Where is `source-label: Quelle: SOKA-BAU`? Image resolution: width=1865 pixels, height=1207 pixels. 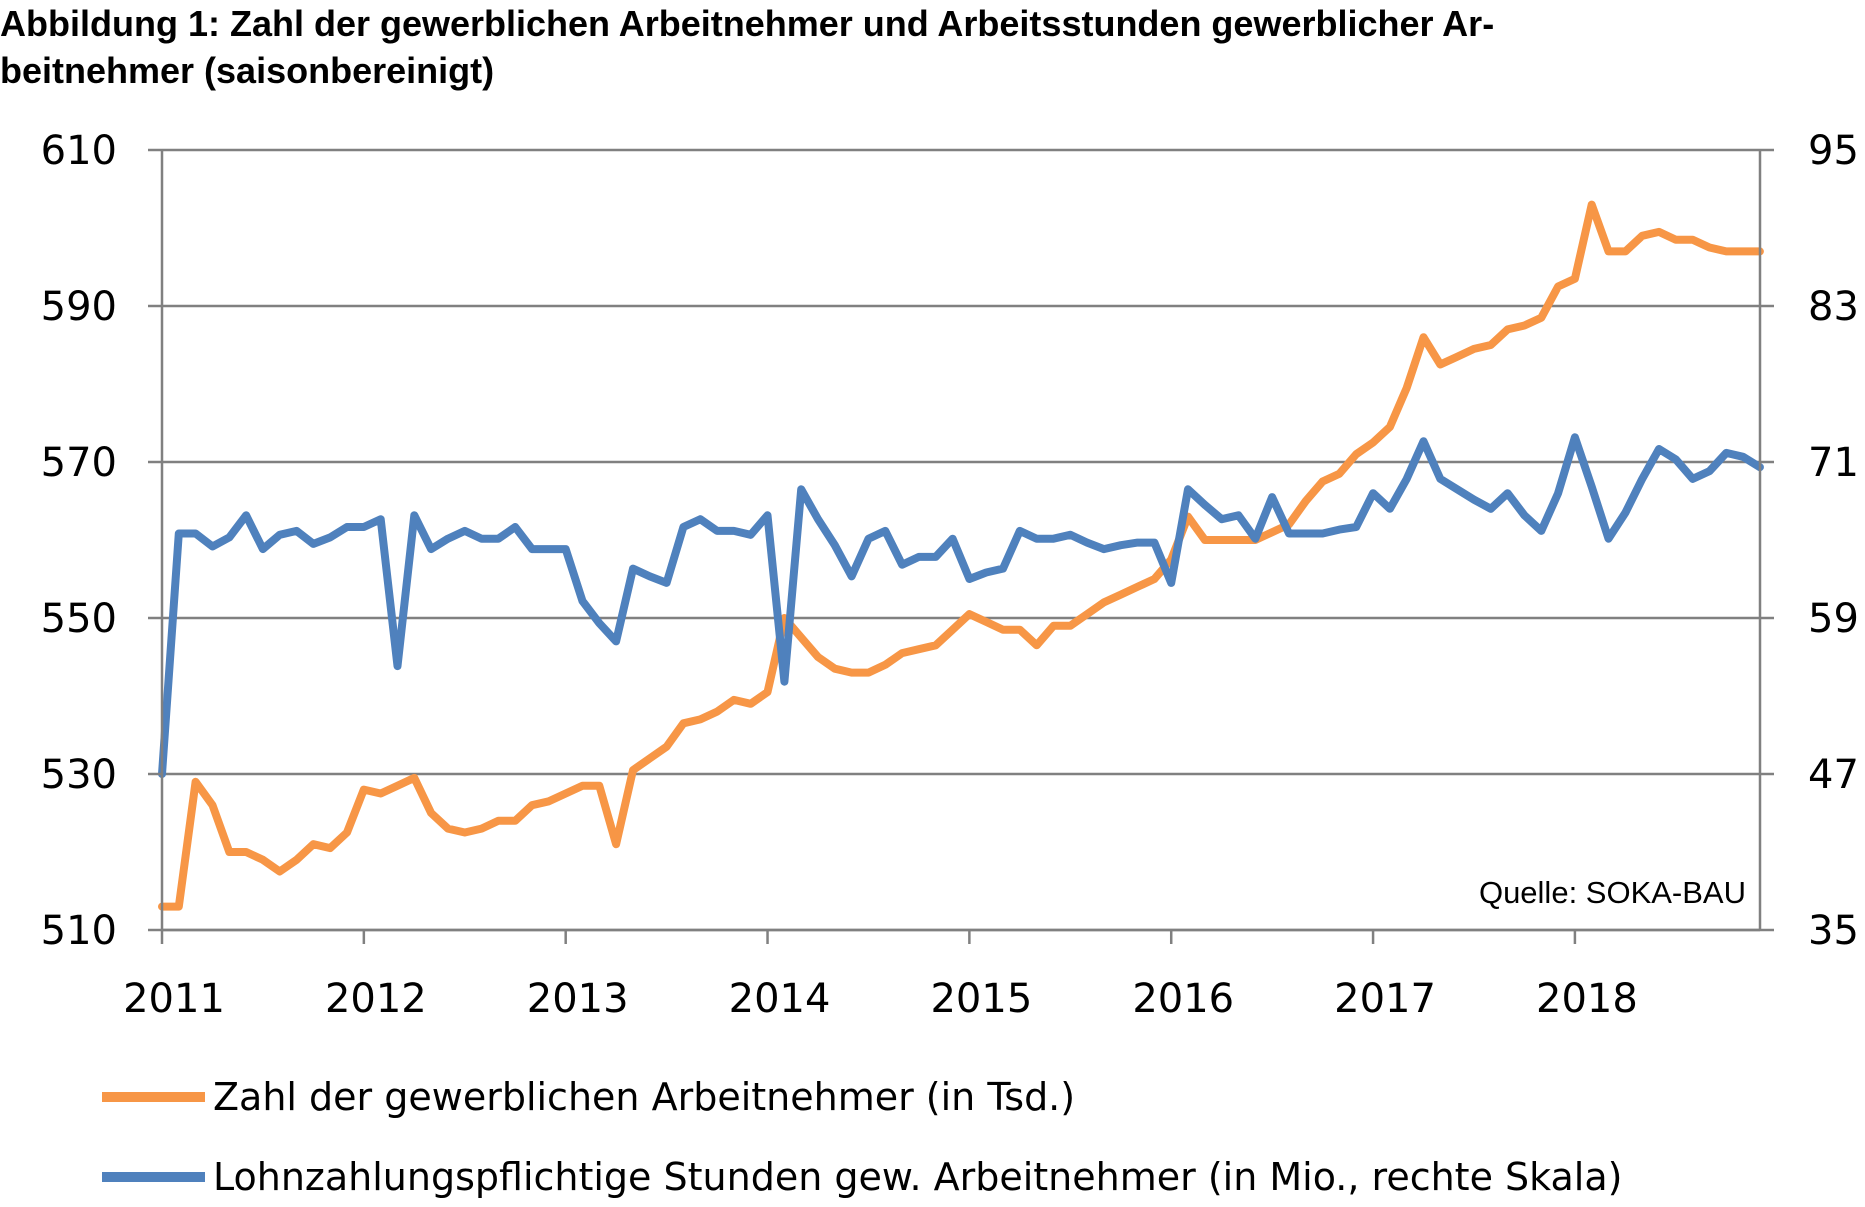
source-label: Quelle: SOKA-BAU is located at coordinates (1612, 892).